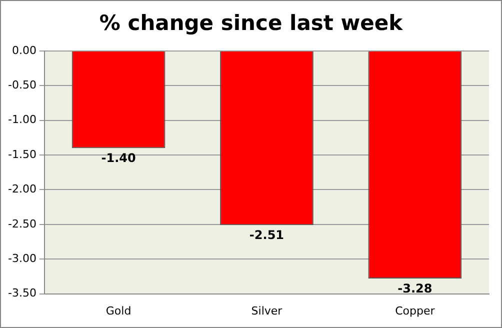 The height and width of the screenshot is (328, 502). I want to click on x-tick-label: Copper, so click(415, 311).